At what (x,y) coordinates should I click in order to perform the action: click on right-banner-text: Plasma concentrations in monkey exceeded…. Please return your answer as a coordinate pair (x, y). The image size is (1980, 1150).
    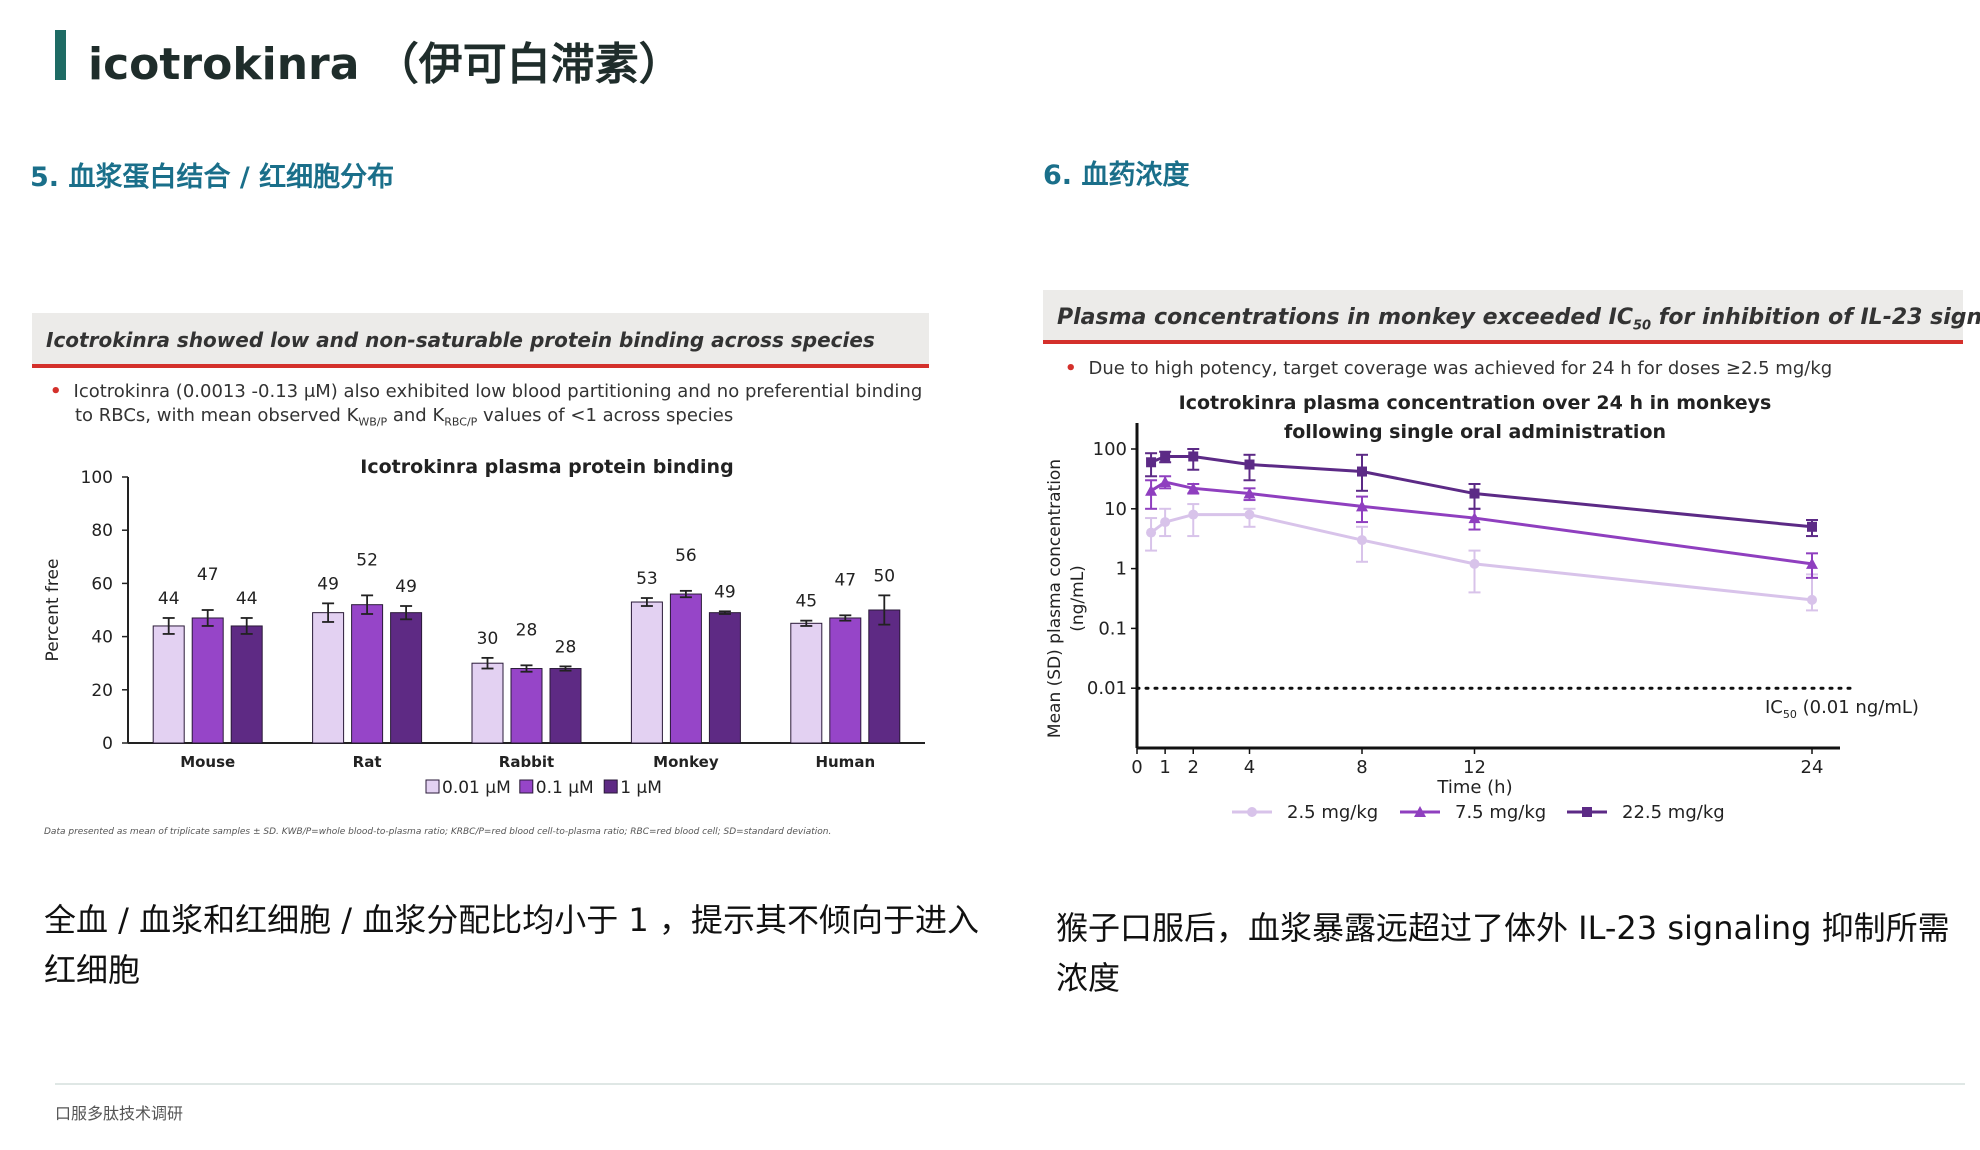
    Looking at the image, I should click on (1518, 319).